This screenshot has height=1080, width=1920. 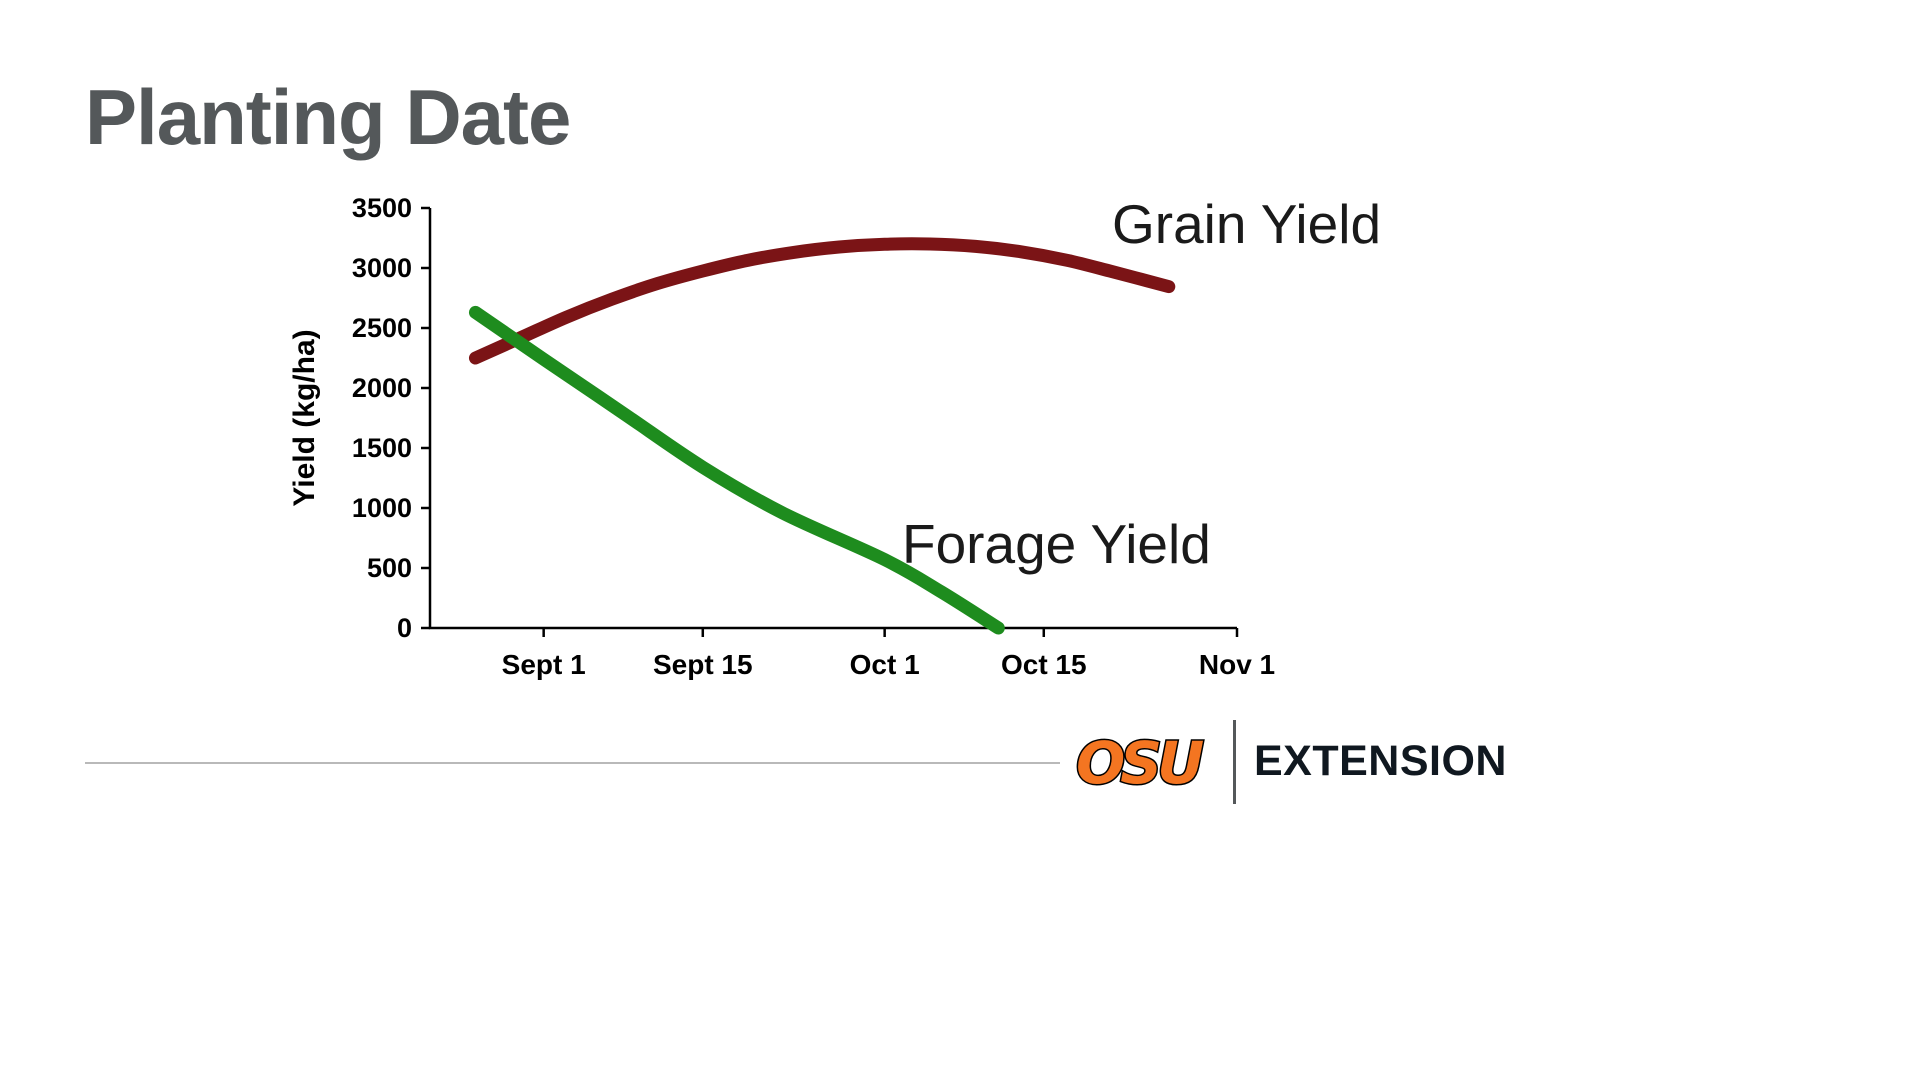 What do you see at coordinates (544, 664) in the screenshot?
I see `svg-text: Sept 1` at bounding box center [544, 664].